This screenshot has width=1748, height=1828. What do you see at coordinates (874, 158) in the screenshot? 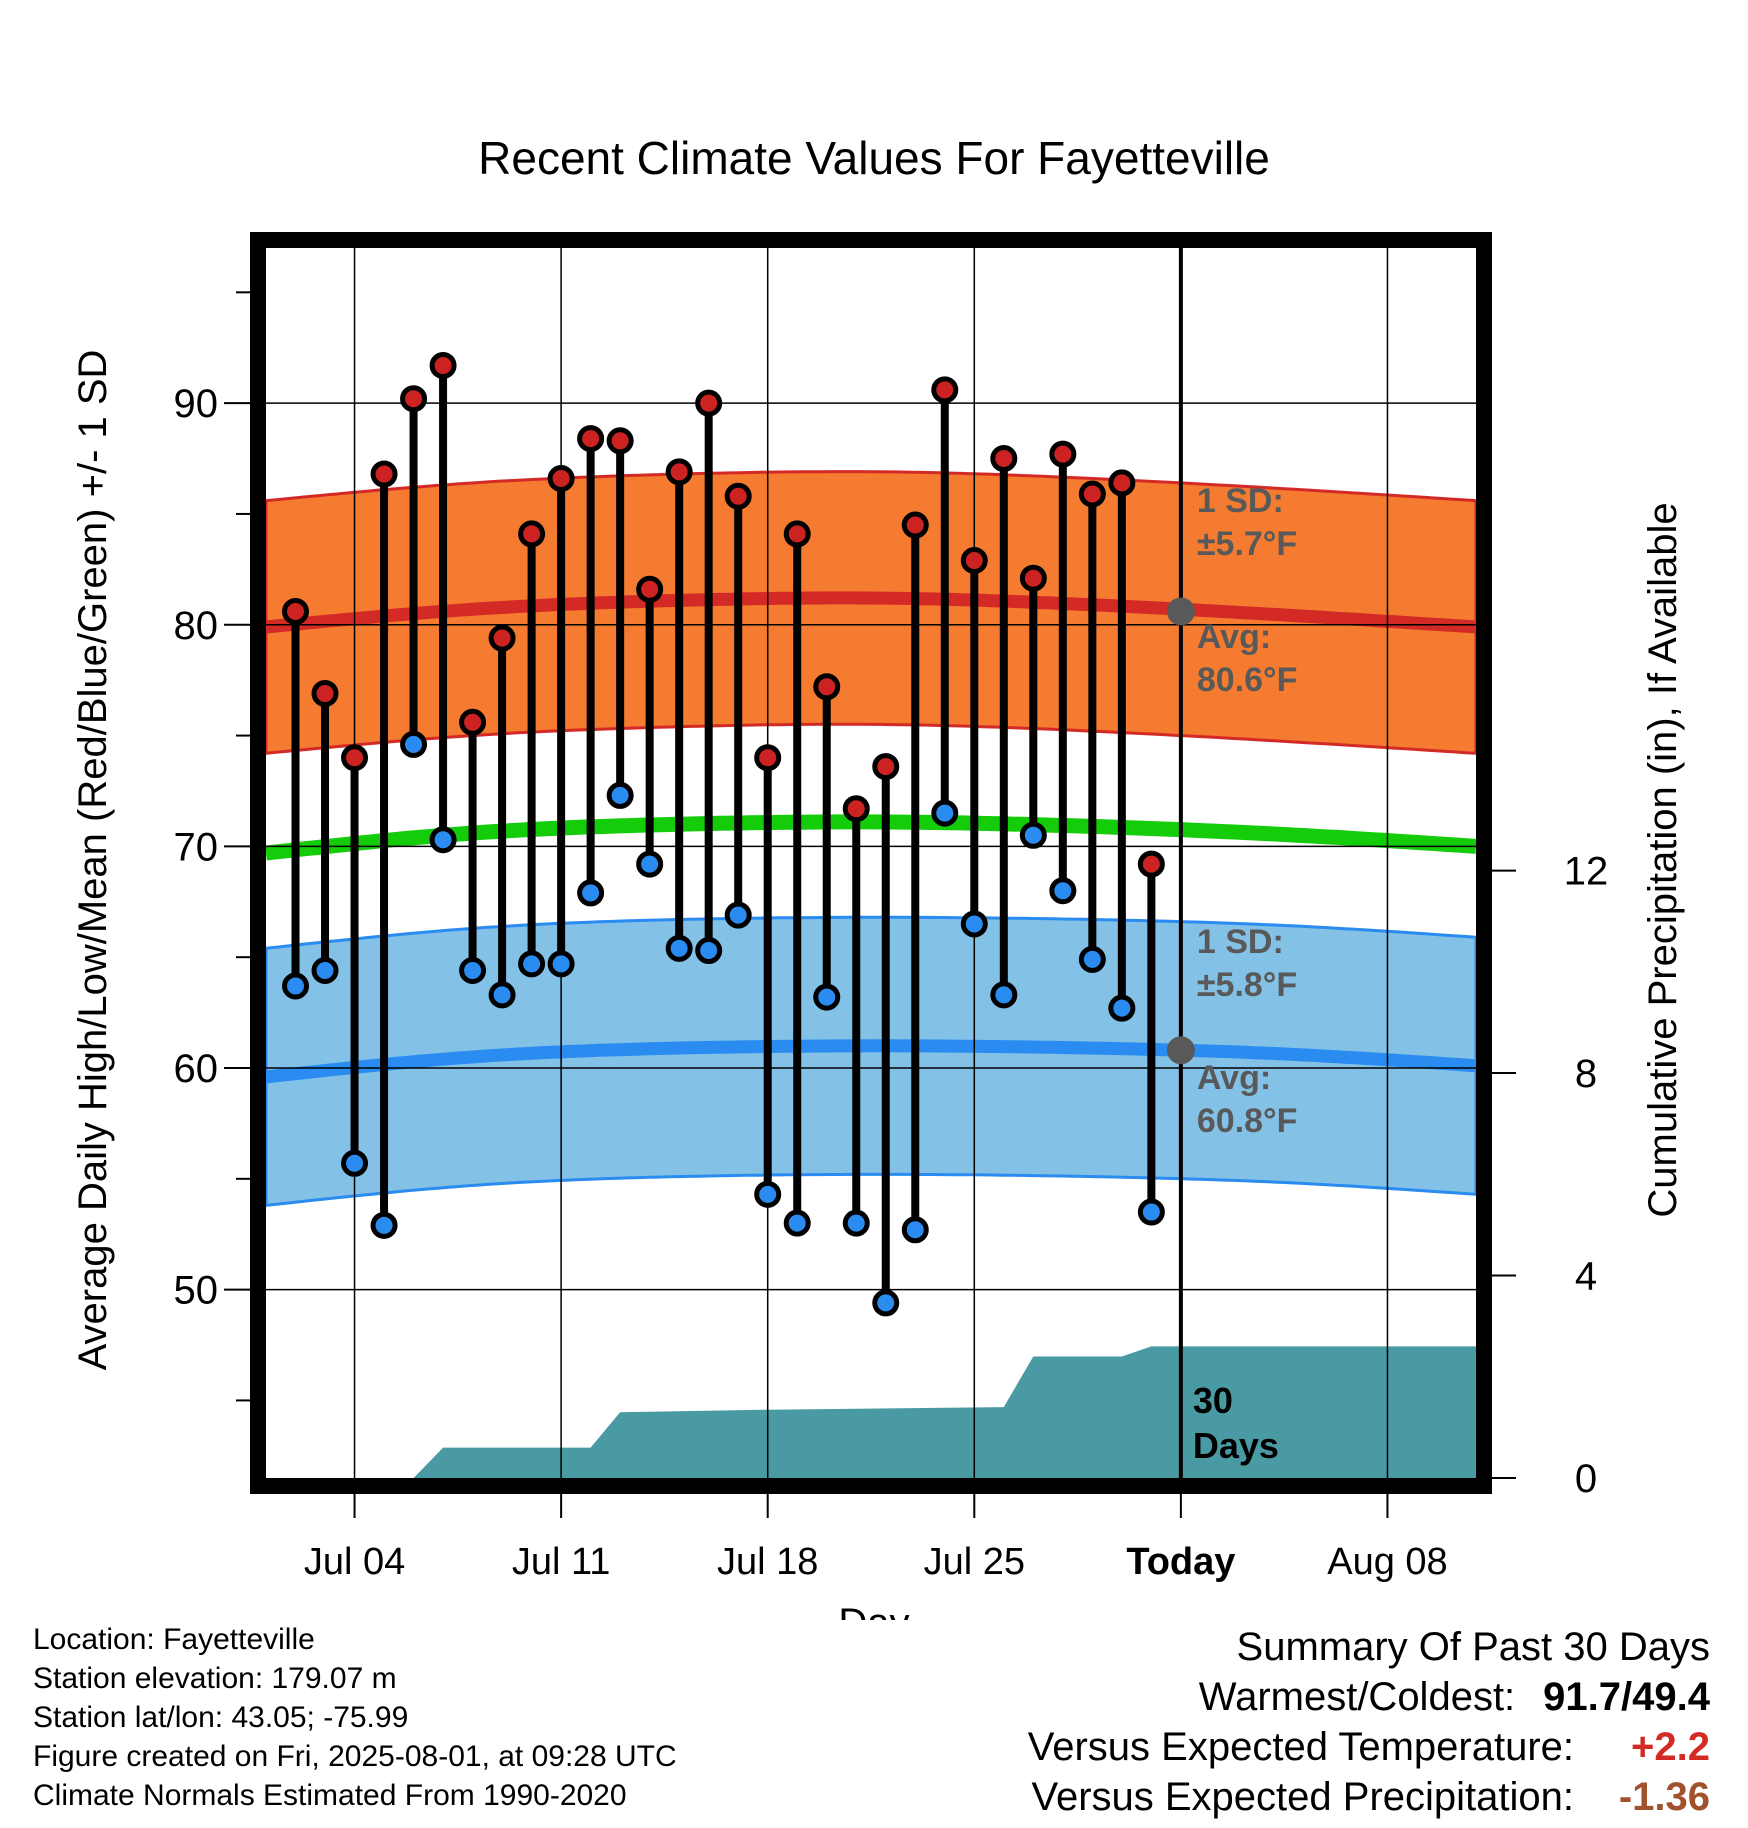
I see `chart-title: Recent Climate Values For Fayetteville` at bounding box center [874, 158].